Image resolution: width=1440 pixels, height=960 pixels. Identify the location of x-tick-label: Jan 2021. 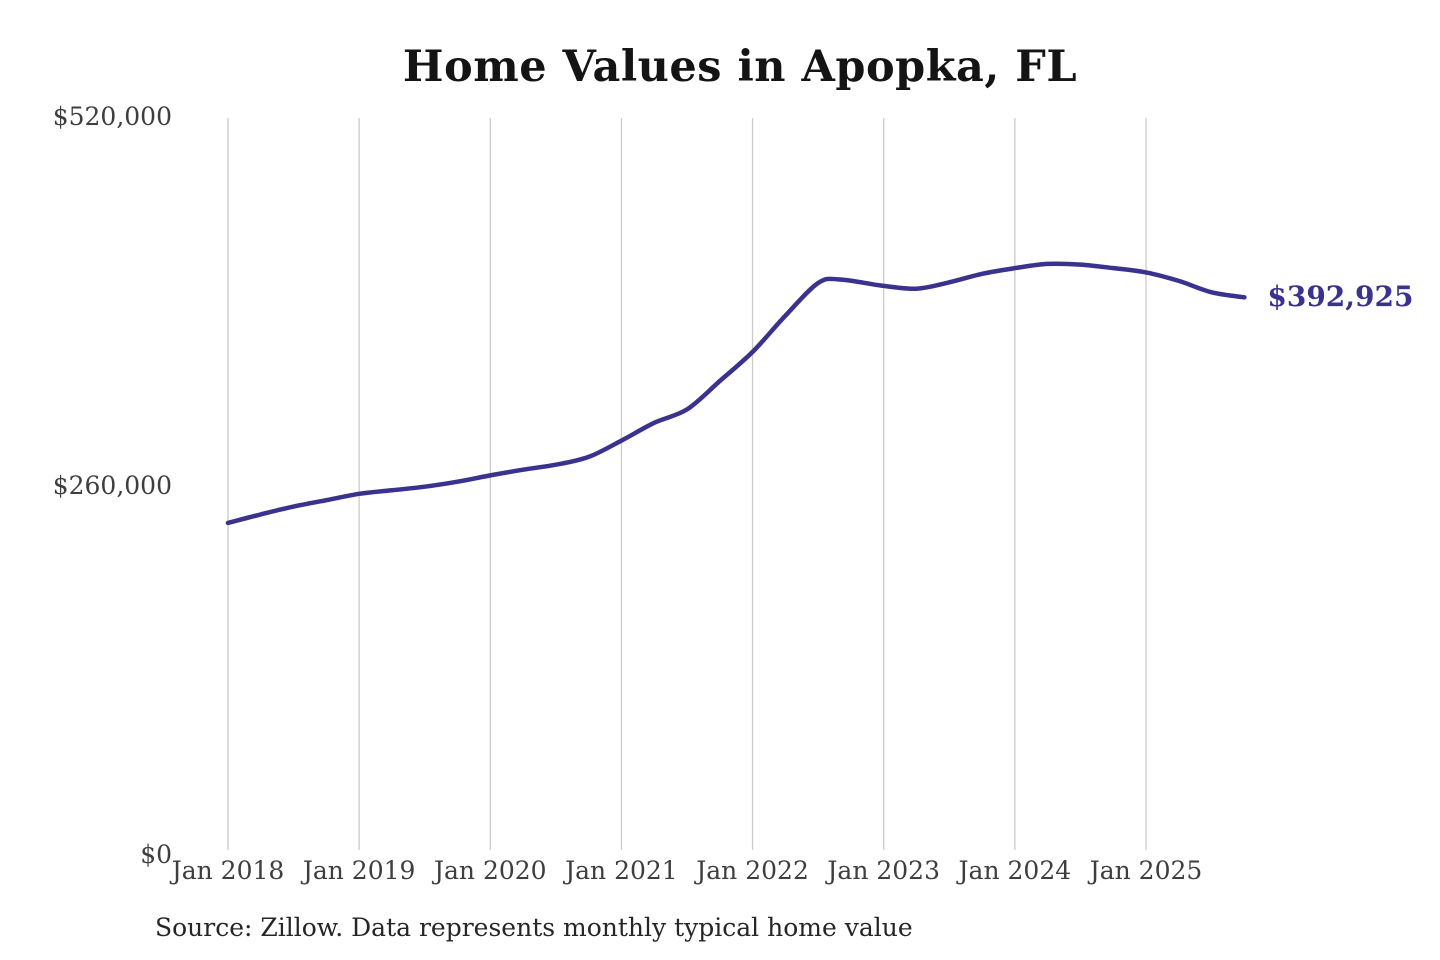
(621, 870).